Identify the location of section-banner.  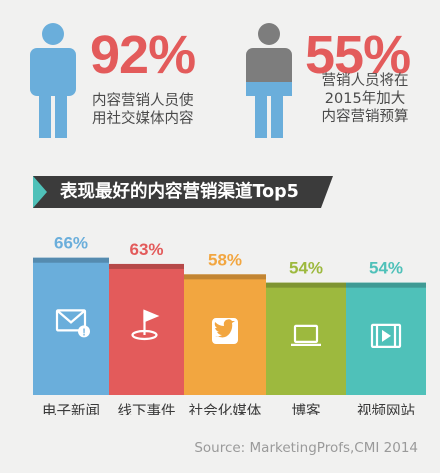
(183, 192).